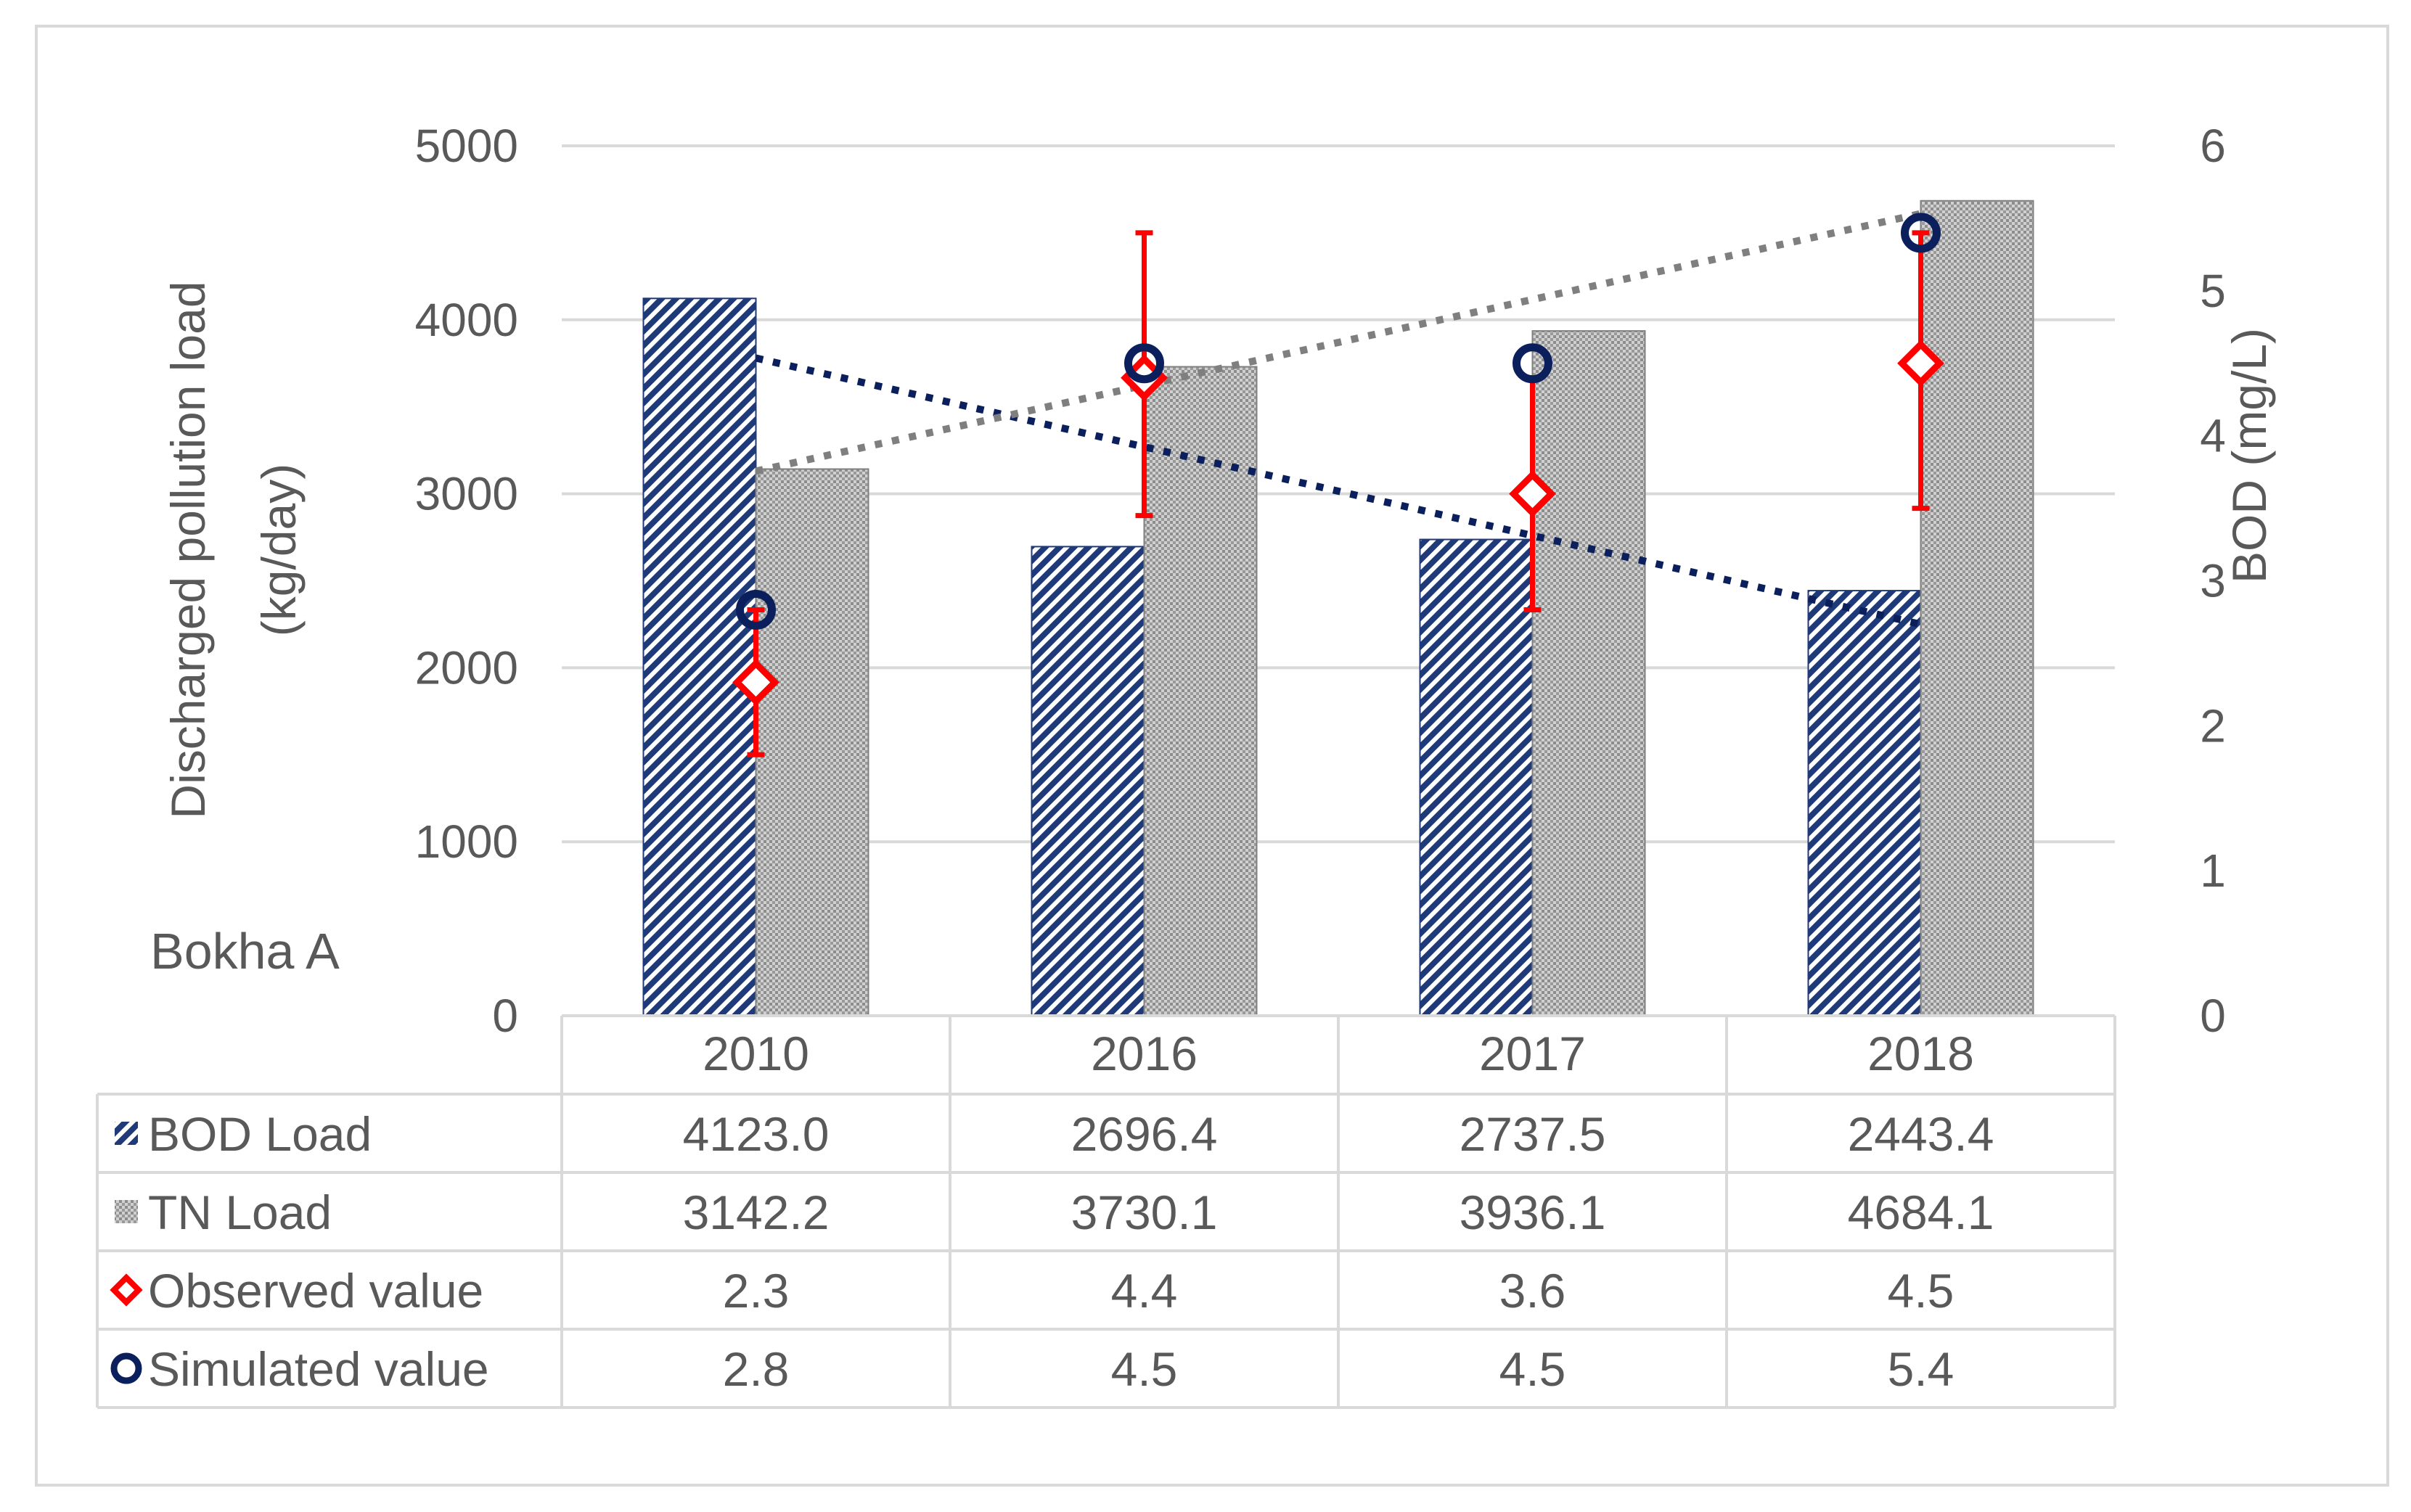 The height and width of the screenshot is (1512, 2411). What do you see at coordinates (260, 1134) in the screenshot?
I see `series-name-bod-load: BOD Load` at bounding box center [260, 1134].